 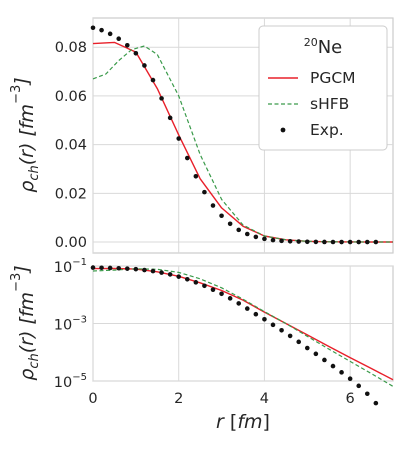 What do you see at coordinates (92, 399) in the screenshot?
I see `bottom-x-tick-label: 0` at bounding box center [92, 399].